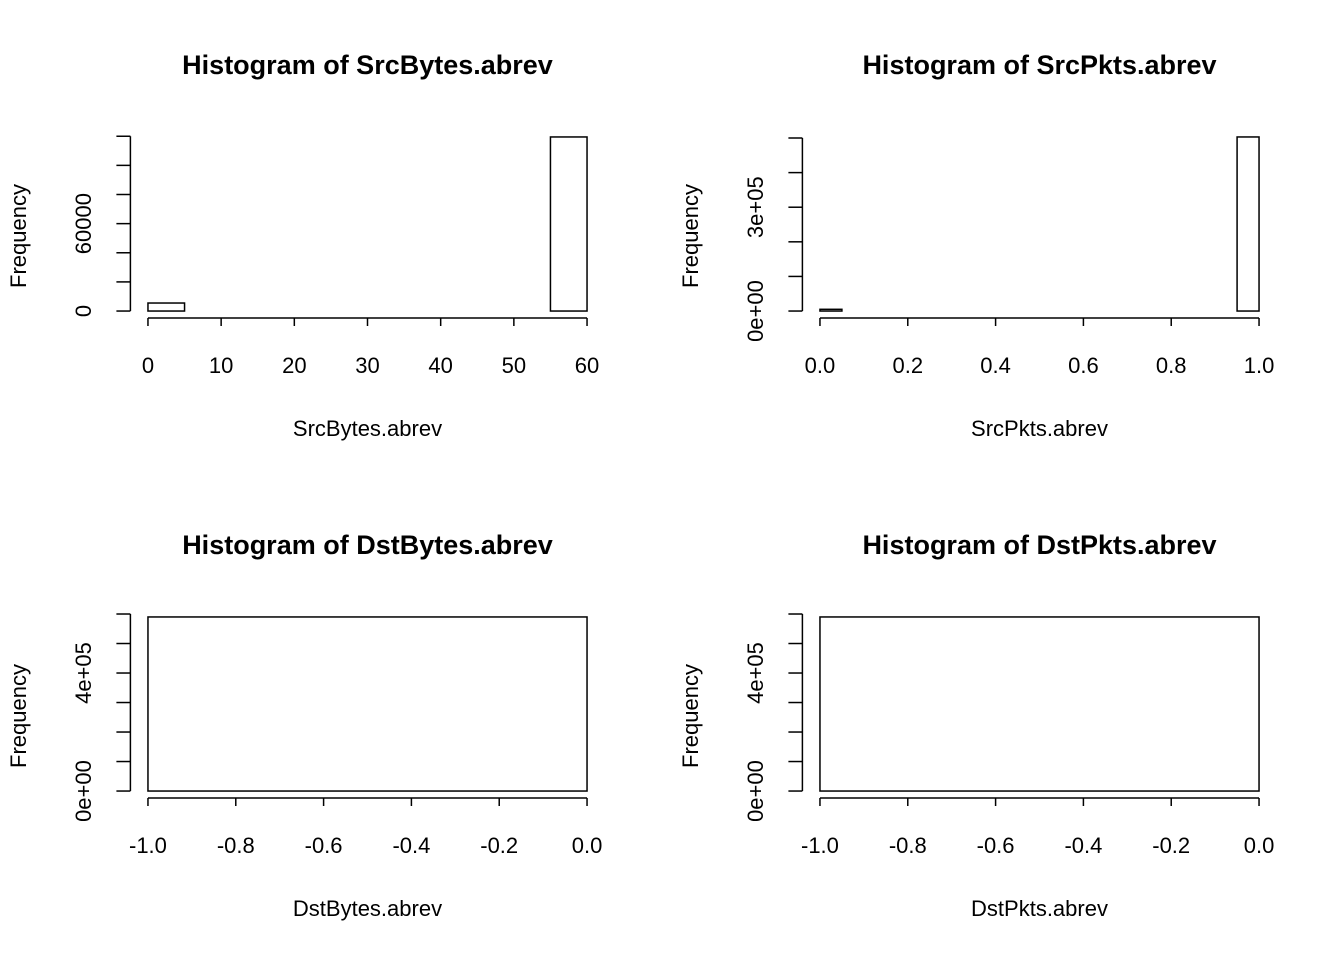  What do you see at coordinates (148, 365) in the screenshot?
I see `x-tick-label: 0` at bounding box center [148, 365].